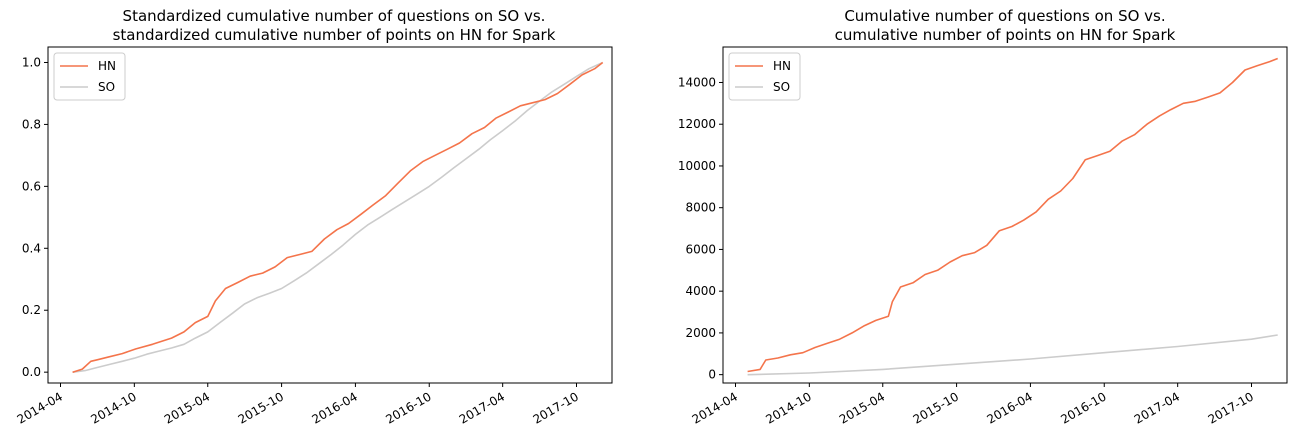 This screenshot has height=437, width=1307. What do you see at coordinates (113, 407) in the screenshot?
I see `left-chart-x-tick-label: 2014-10` at bounding box center [113, 407].